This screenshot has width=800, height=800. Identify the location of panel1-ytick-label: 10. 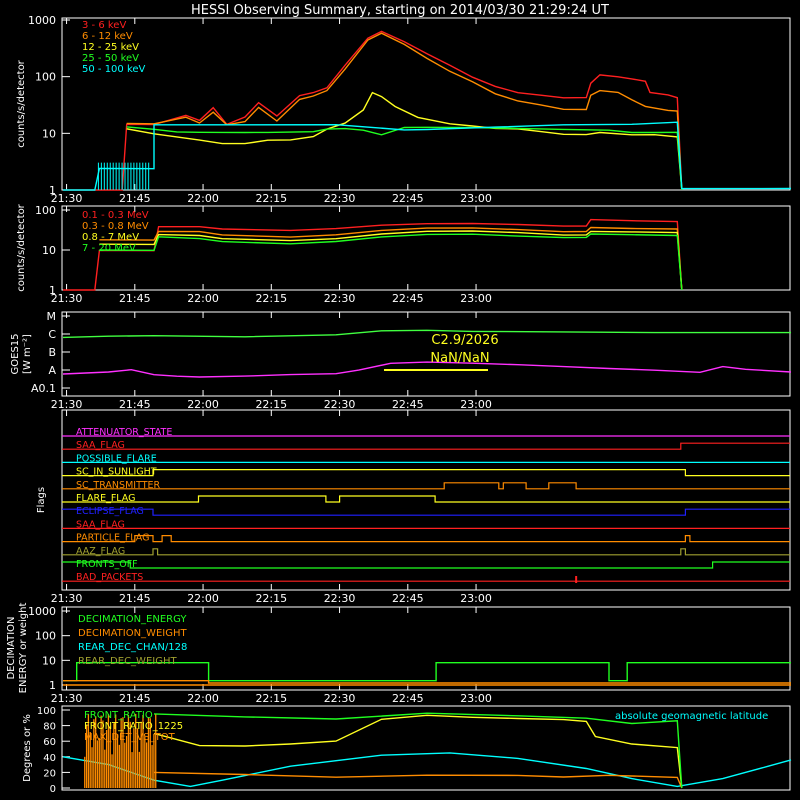
(49, 133).